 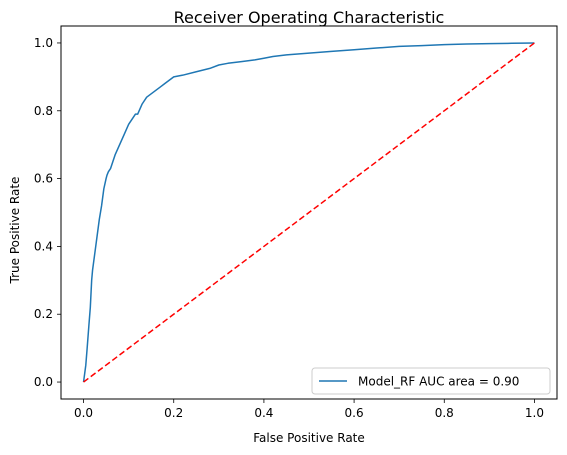 What do you see at coordinates (173, 413) in the screenshot?
I see `x-tick-label: 0.2` at bounding box center [173, 413].